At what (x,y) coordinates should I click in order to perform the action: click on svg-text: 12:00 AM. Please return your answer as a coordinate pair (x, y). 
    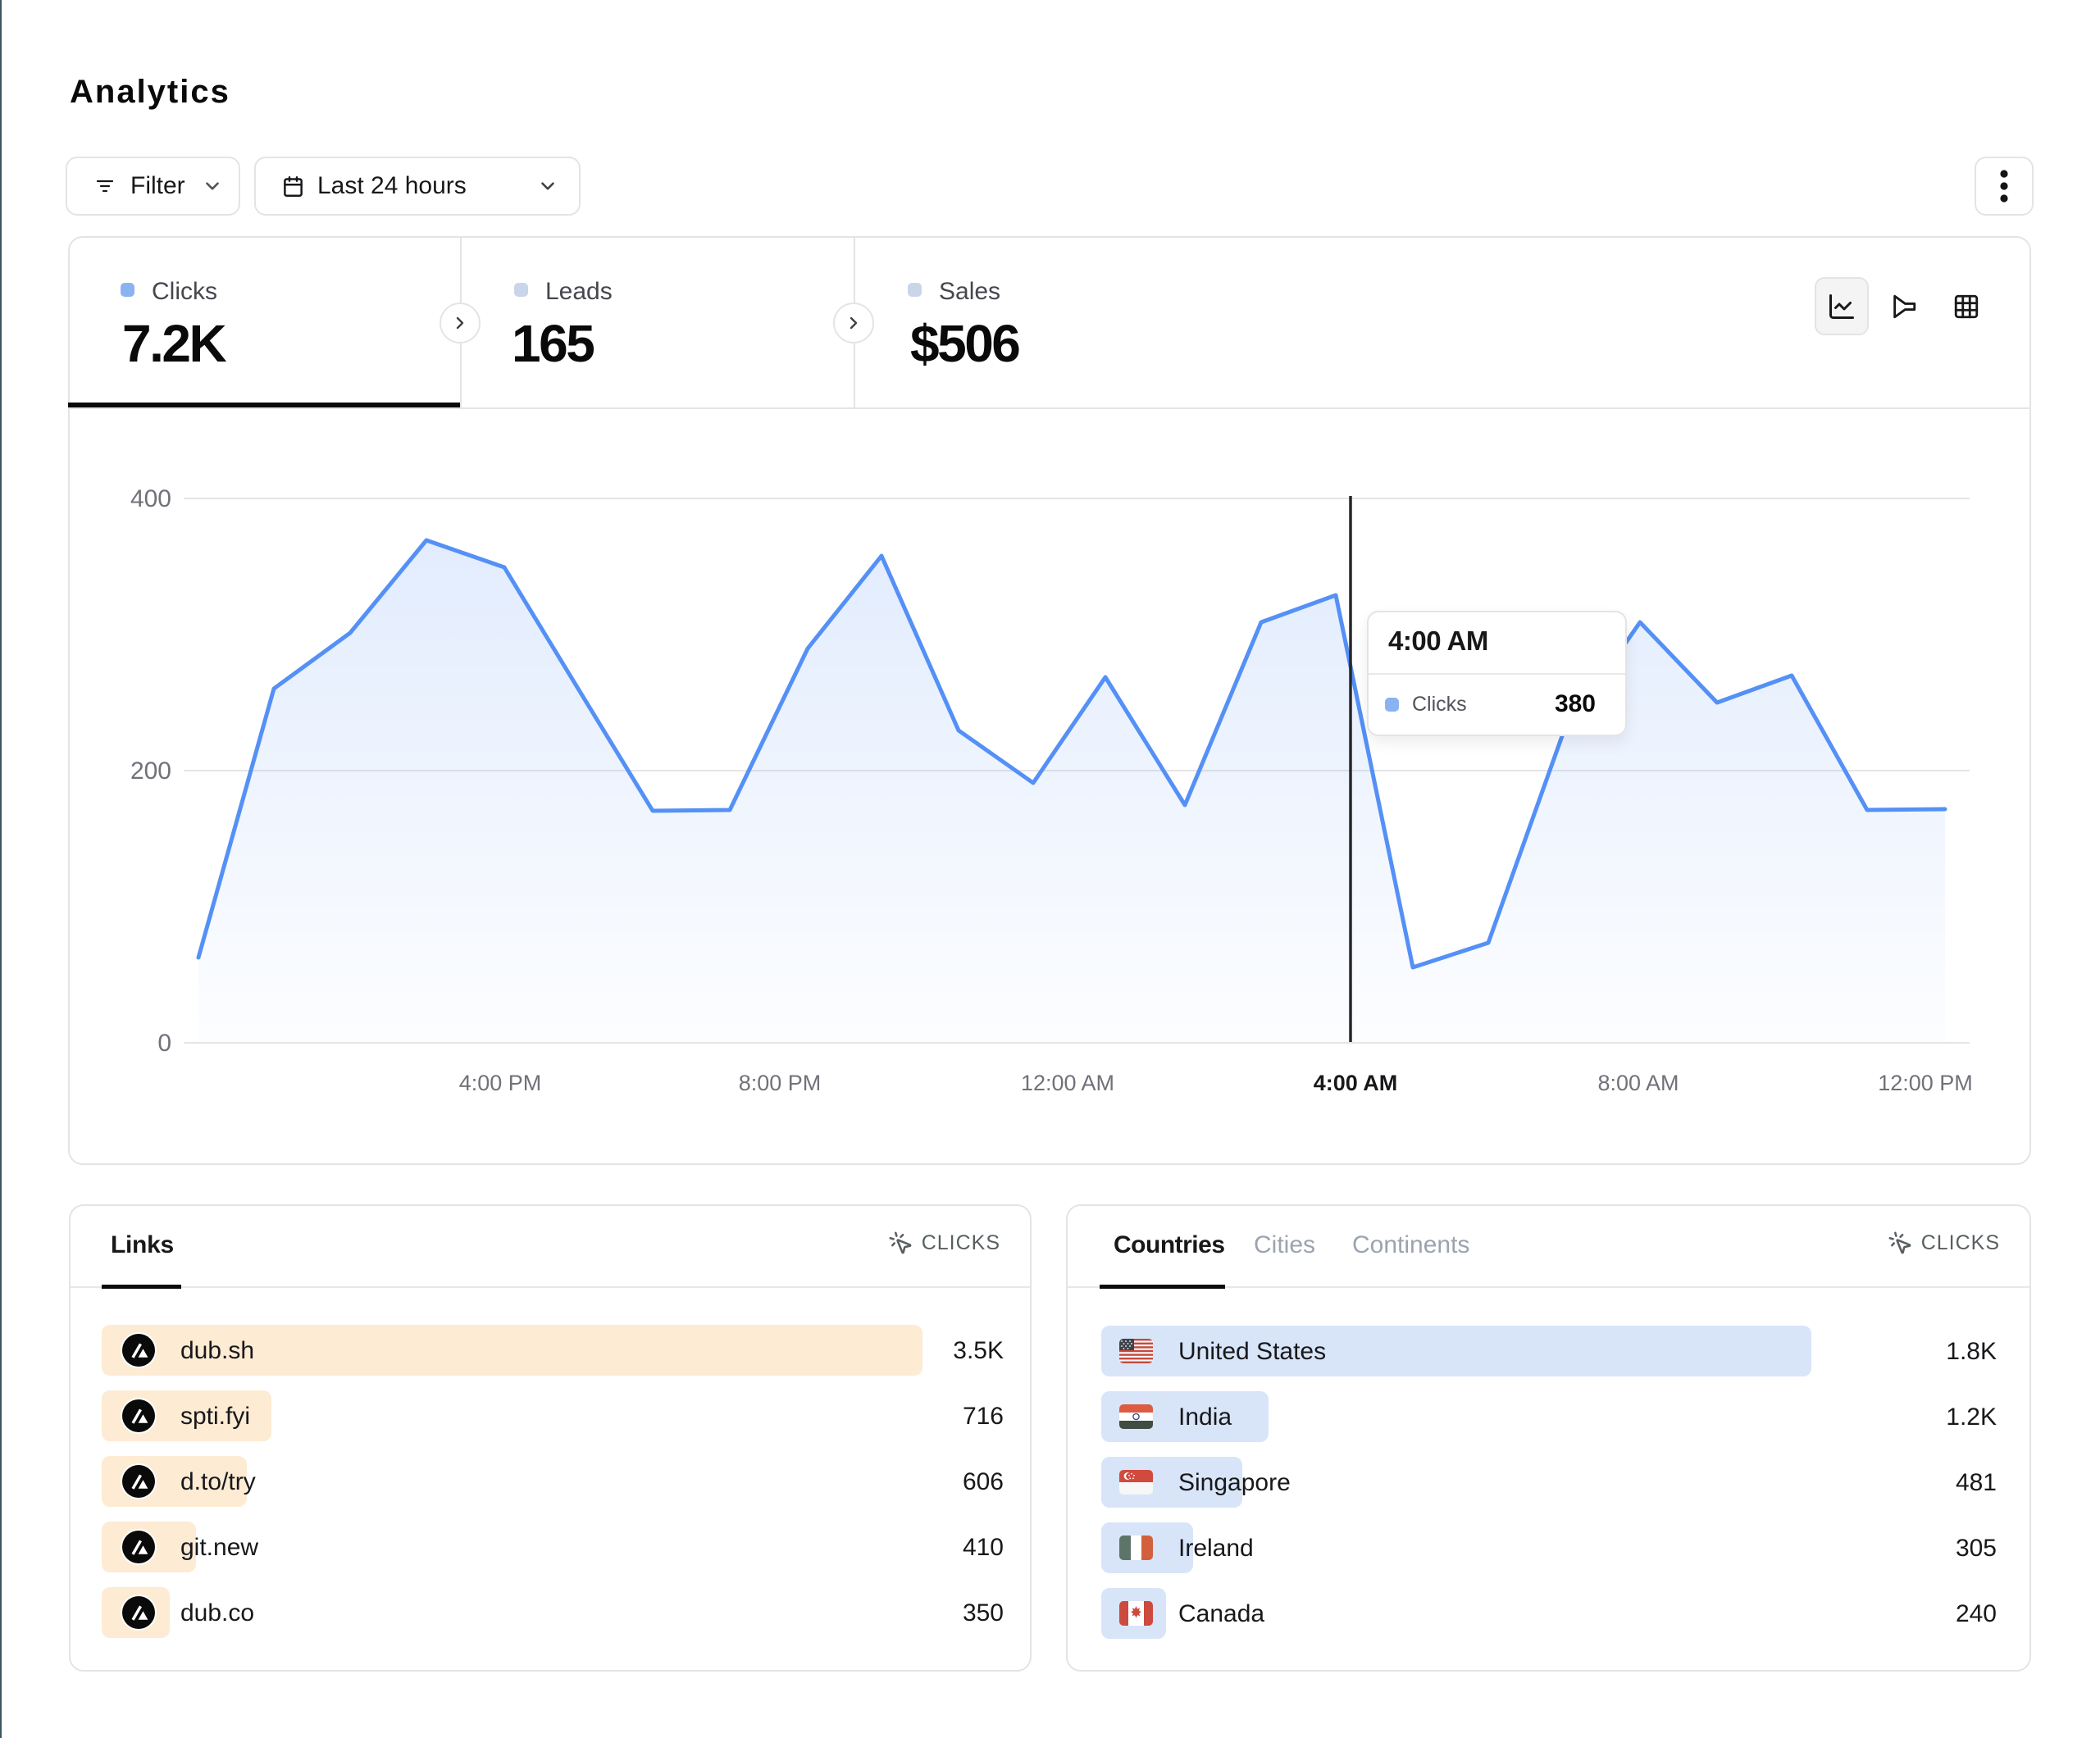
    Looking at the image, I should click on (1067, 1083).